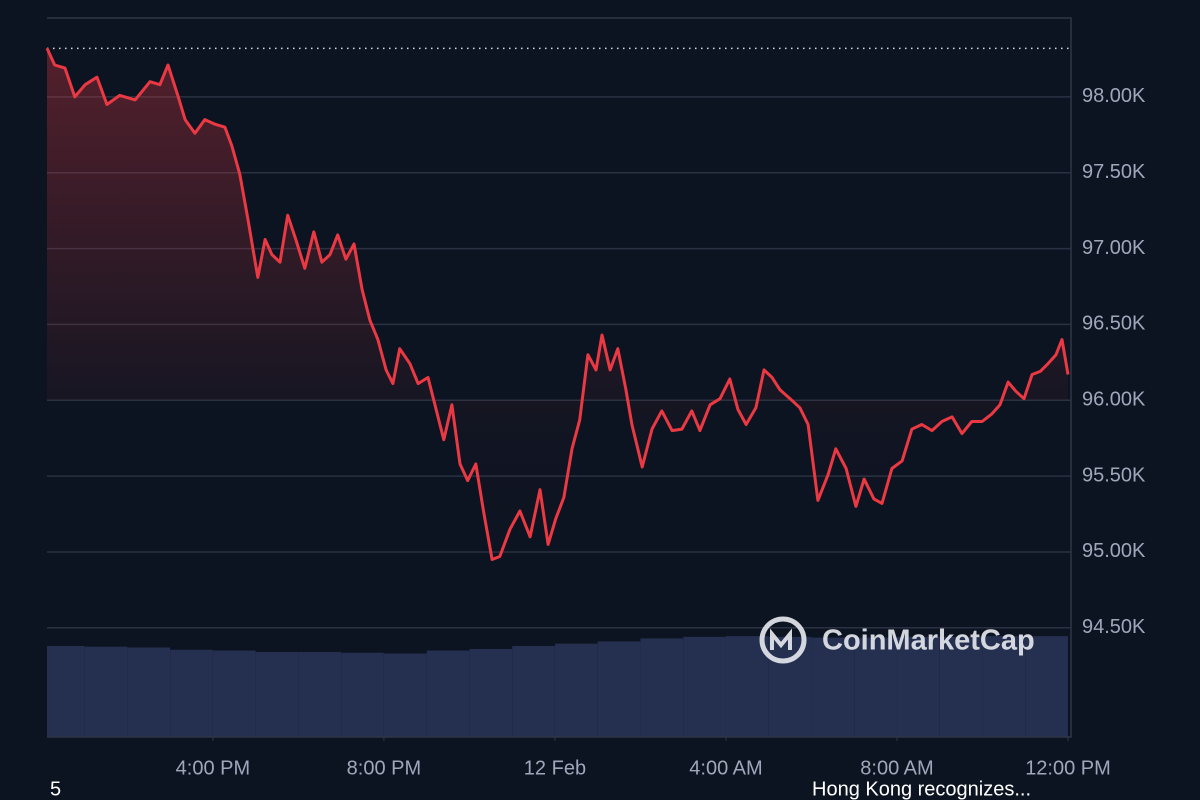 The width and height of the screenshot is (1200, 800). I want to click on volume-layer, so click(557, 686).